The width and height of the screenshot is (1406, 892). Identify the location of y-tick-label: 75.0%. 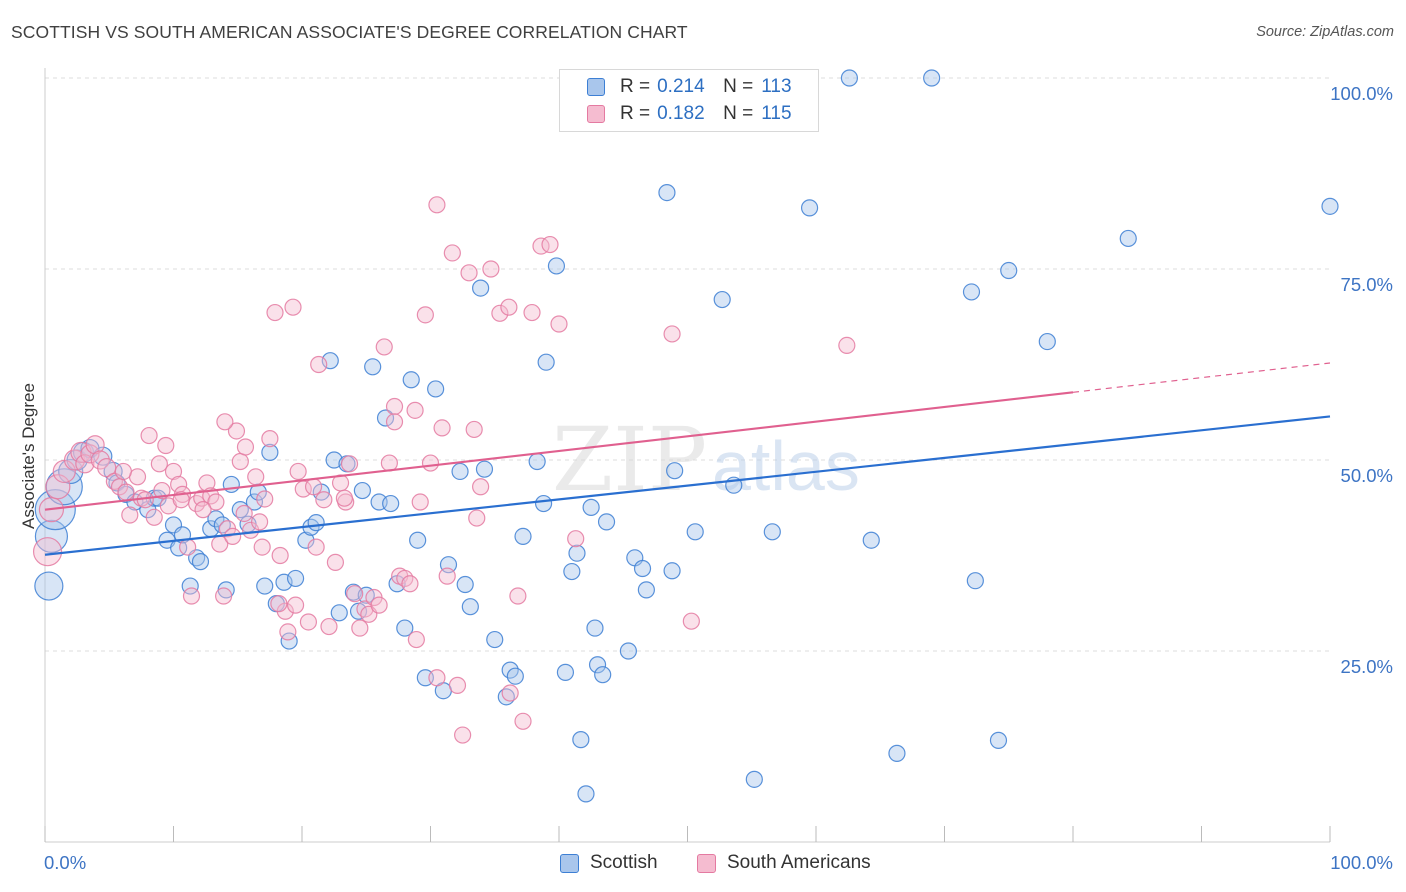
(1367, 284).